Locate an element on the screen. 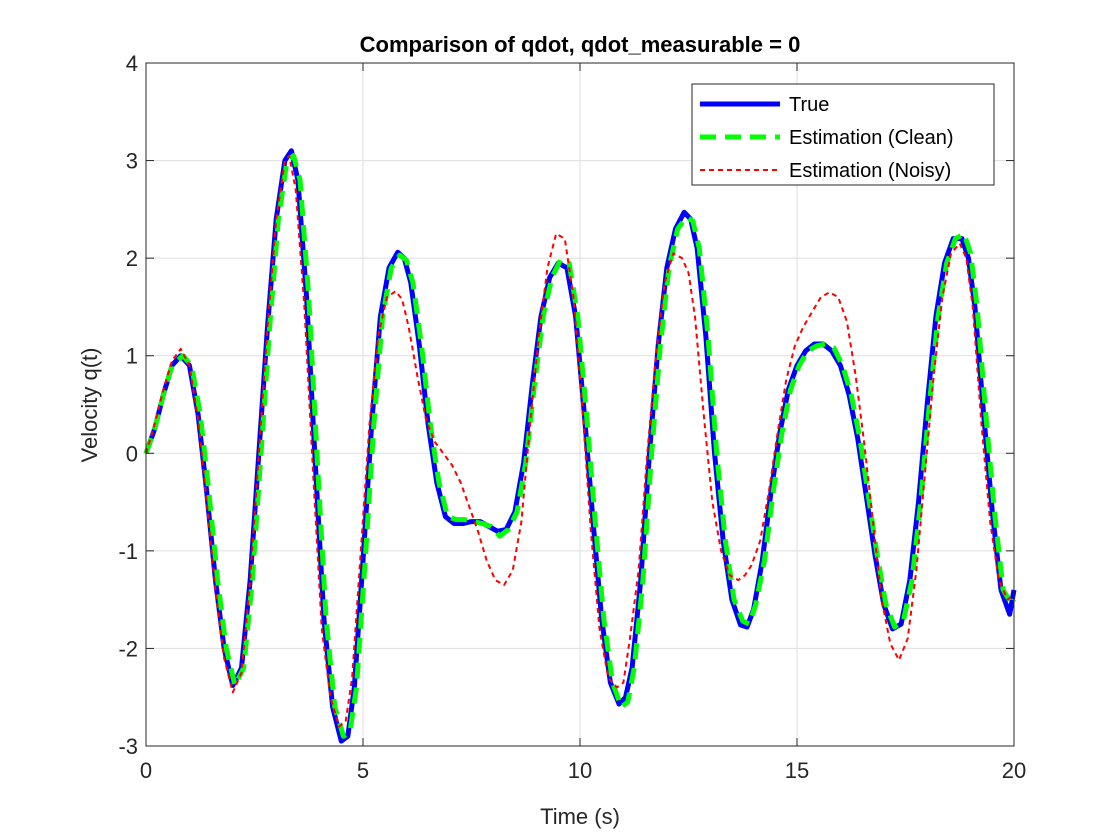 Image resolution: width=1120 pixels, height=840 pixels. x-tick-label: 10 is located at coordinates (580, 770).